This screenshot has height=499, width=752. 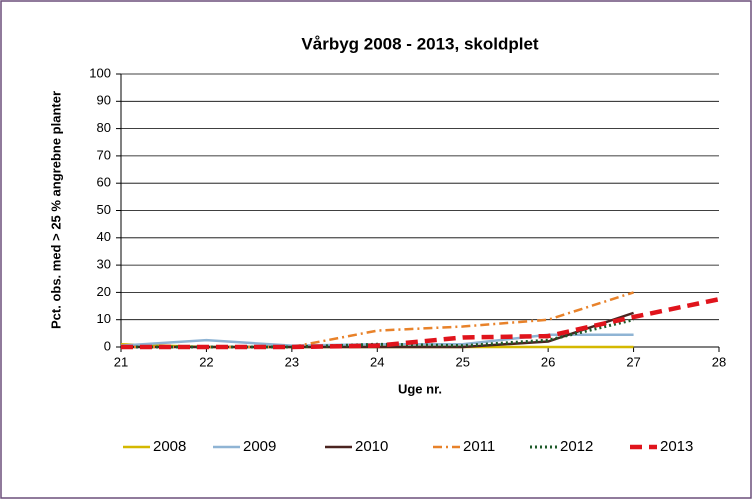 I want to click on x-tick-label: 26, so click(x=548, y=361).